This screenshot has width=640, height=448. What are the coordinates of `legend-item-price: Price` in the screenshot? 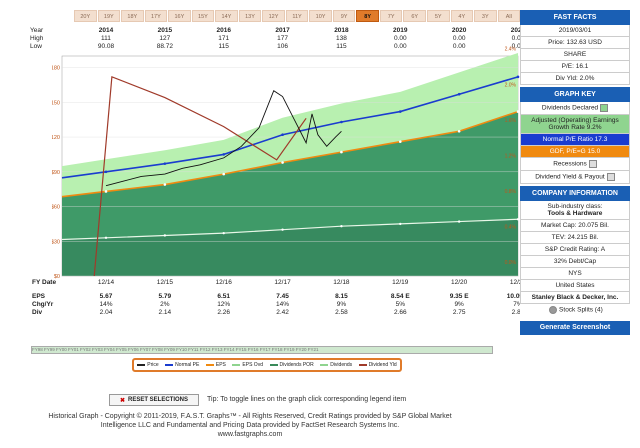 It's located at (148, 365).